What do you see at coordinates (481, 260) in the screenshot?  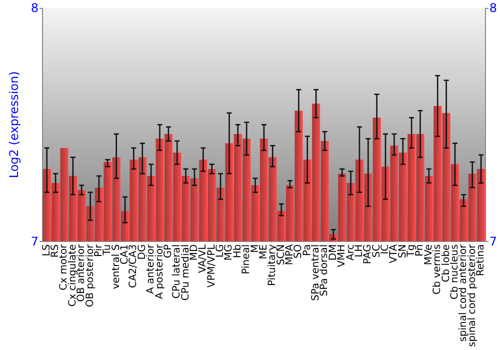 I see `x-tick-label: Retina` at bounding box center [481, 260].